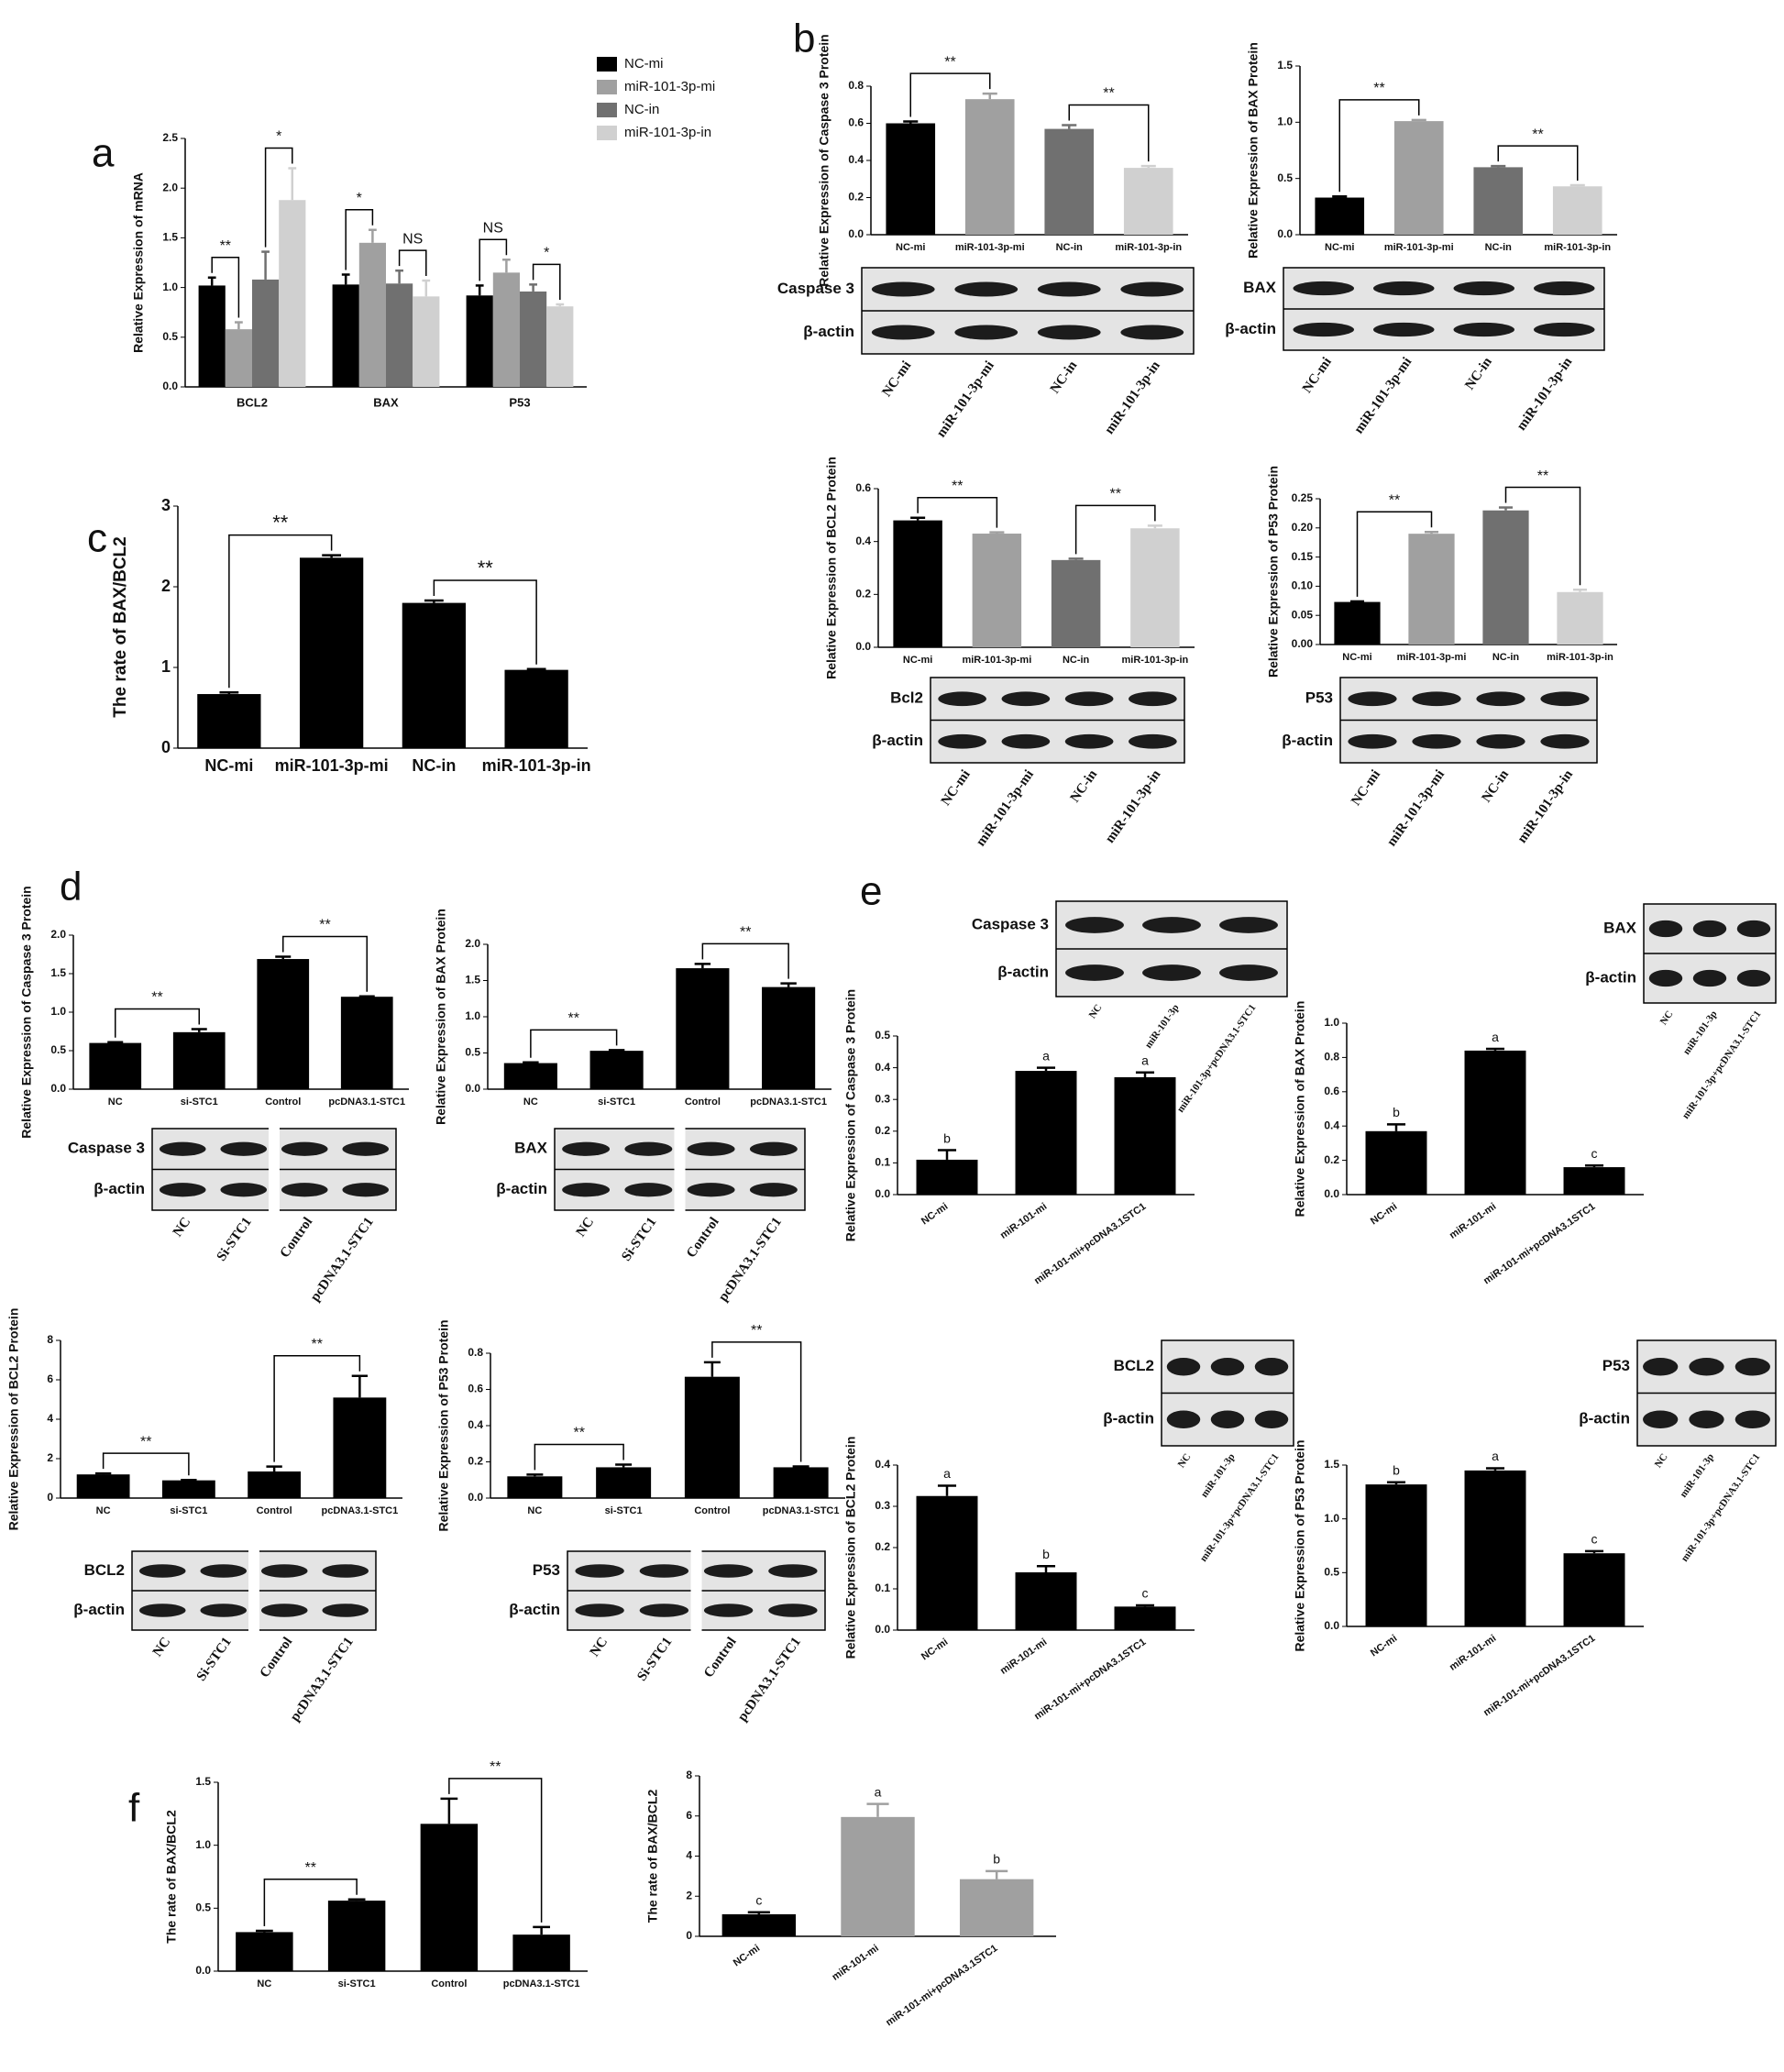  I want to click on y-tick-label: 2.5, so click(170, 137).